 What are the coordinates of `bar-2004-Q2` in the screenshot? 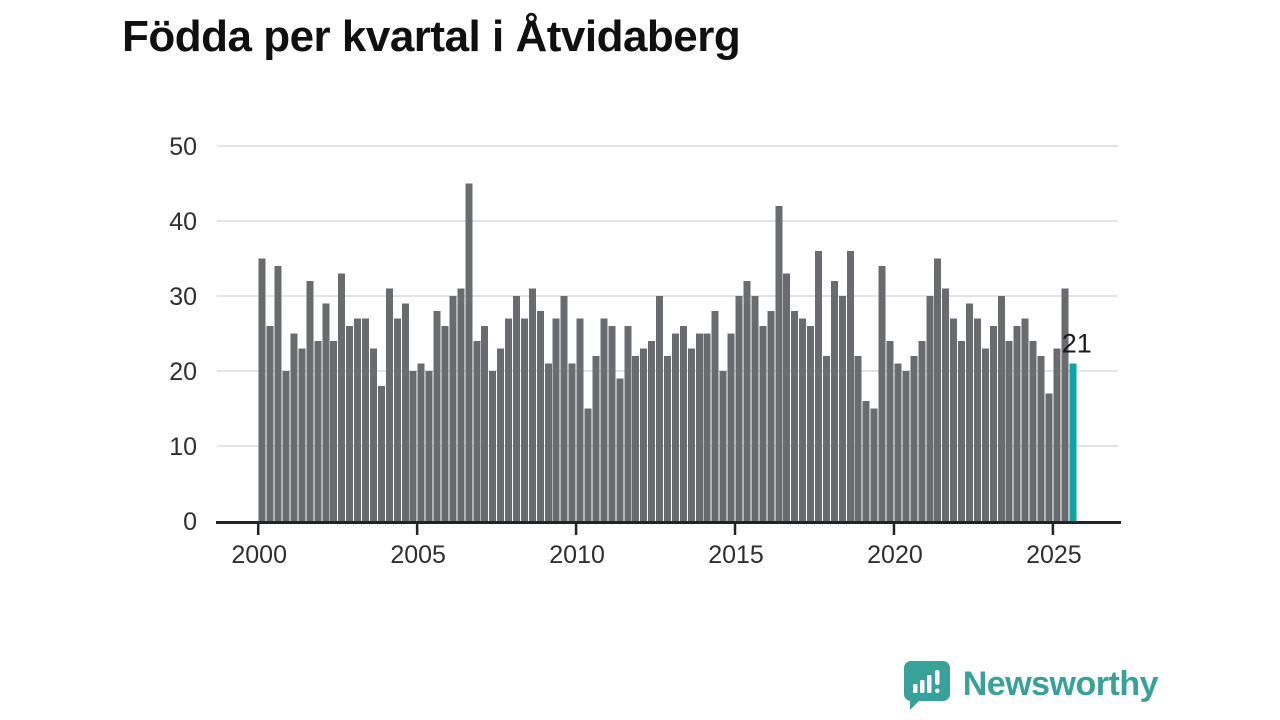 It's located at (397, 419).